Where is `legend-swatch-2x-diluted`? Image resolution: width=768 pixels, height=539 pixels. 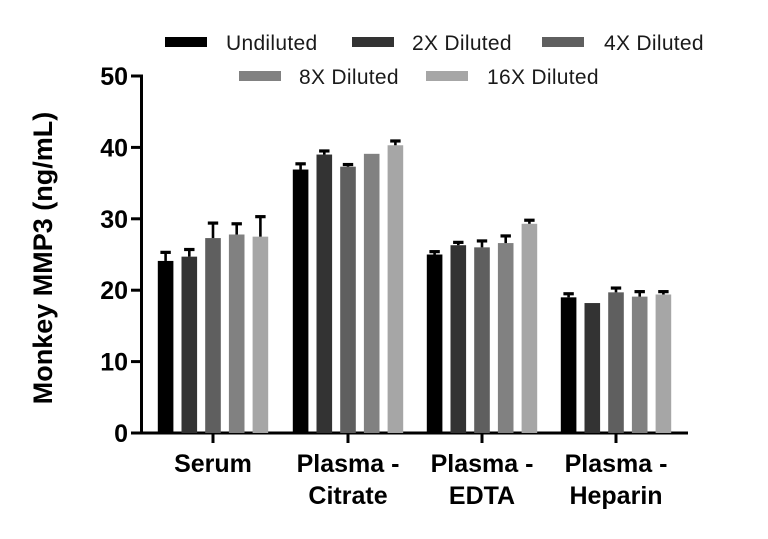
legend-swatch-2x-diluted is located at coordinates (373, 42).